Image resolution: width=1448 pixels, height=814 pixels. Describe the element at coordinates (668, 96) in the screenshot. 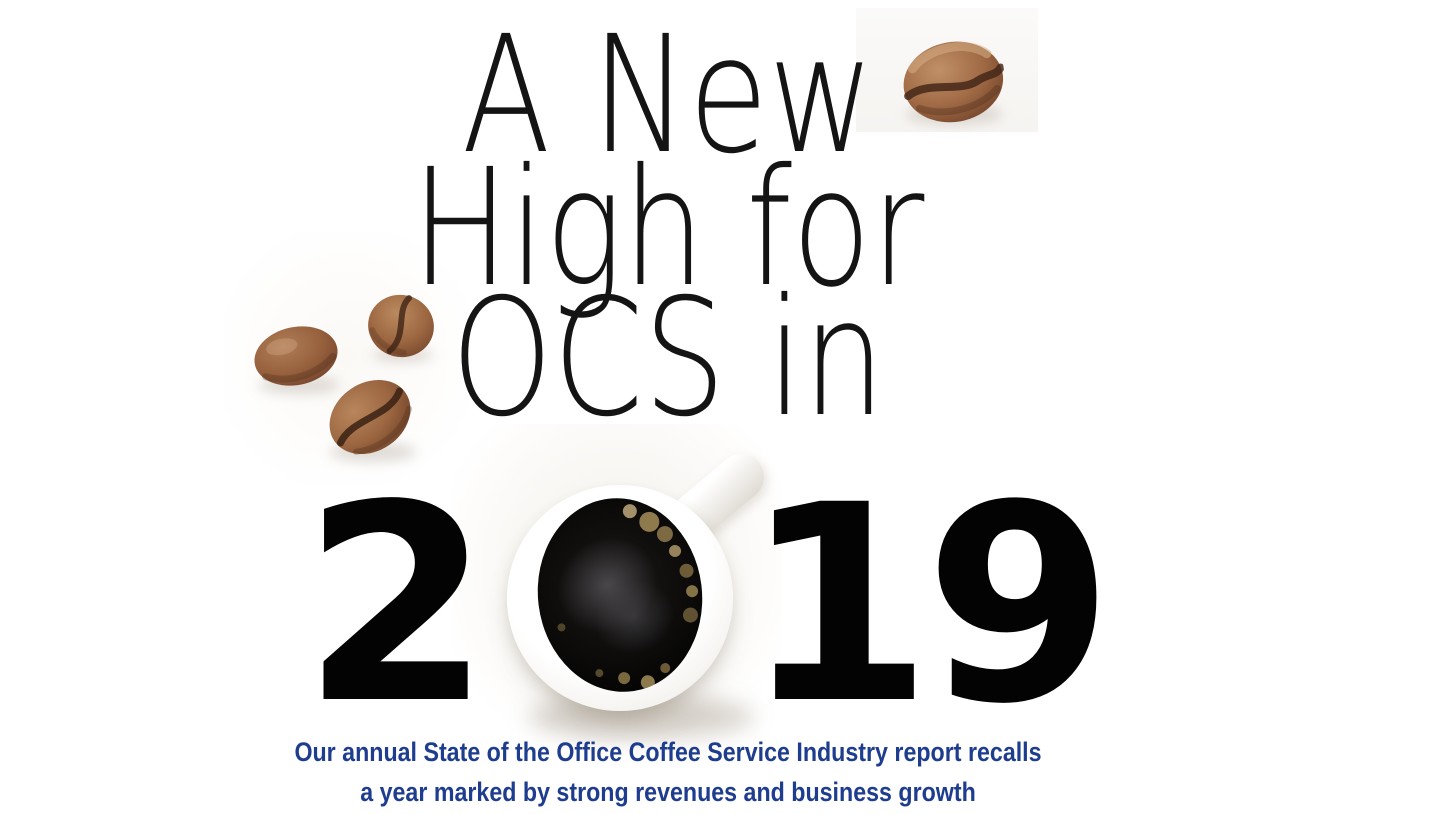

I see `headline-line-1: A New` at that location.